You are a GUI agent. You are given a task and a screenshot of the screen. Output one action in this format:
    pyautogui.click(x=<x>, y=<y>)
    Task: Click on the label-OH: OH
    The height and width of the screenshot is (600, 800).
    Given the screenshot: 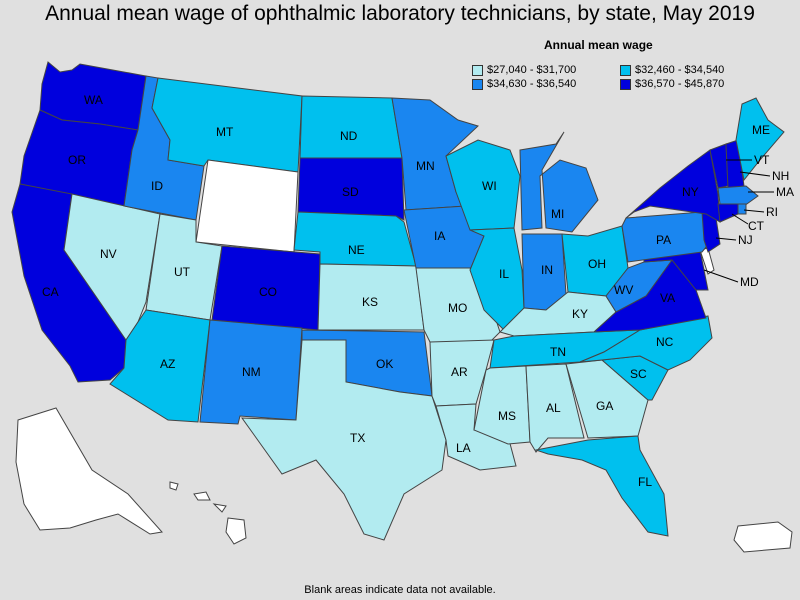 What is the action you would take?
    pyautogui.click(x=597, y=264)
    